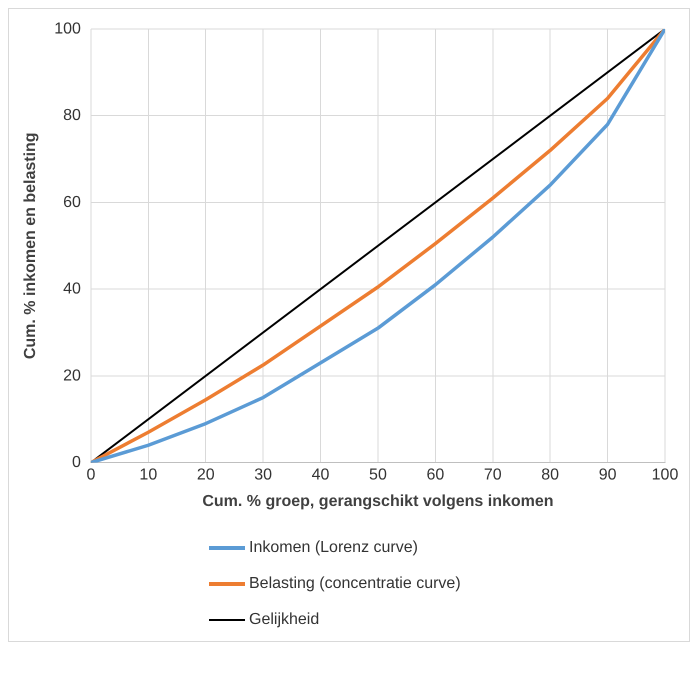 Image resolution: width=697 pixels, height=675 pixels. I want to click on x-tick-label: 50, so click(378, 475).